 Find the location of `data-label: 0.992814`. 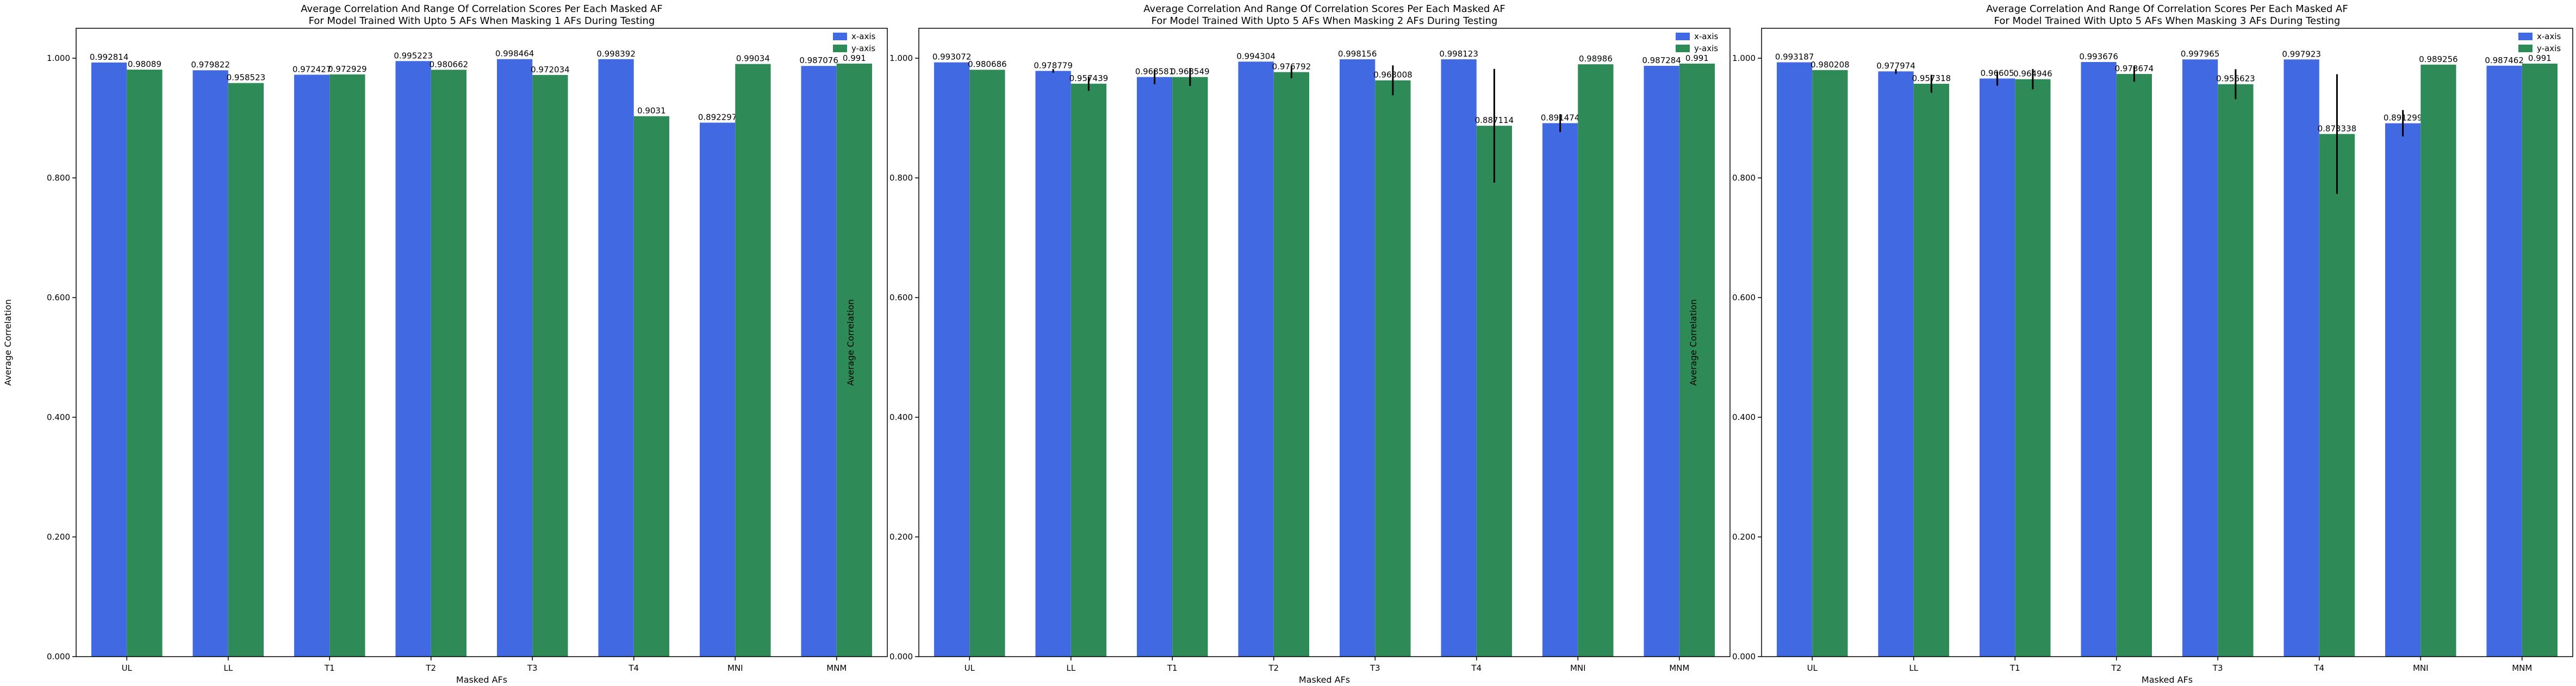

data-label: 0.992814 is located at coordinates (109, 57).